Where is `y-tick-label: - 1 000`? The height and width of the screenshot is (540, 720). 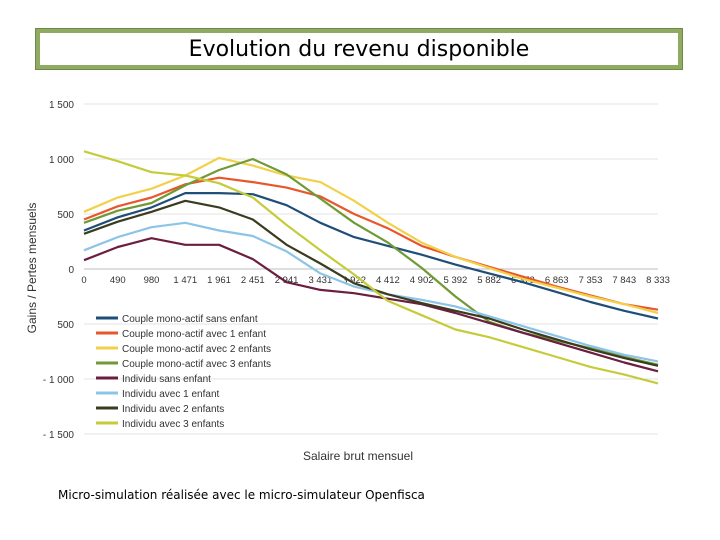 y-tick-label: - 1 000 is located at coordinates (59, 380).